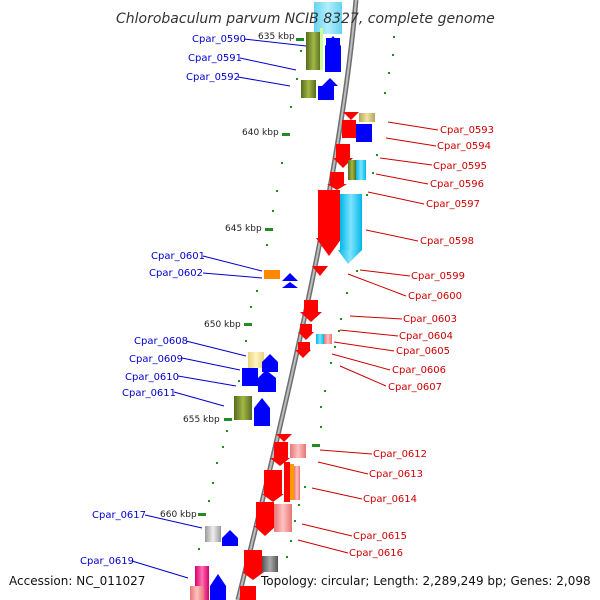 The height and width of the screenshot is (600, 600). What do you see at coordinates (178, 256) in the screenshot?
I see `gene-label-left: Cpar_0601` at bounding box center [178, 256].